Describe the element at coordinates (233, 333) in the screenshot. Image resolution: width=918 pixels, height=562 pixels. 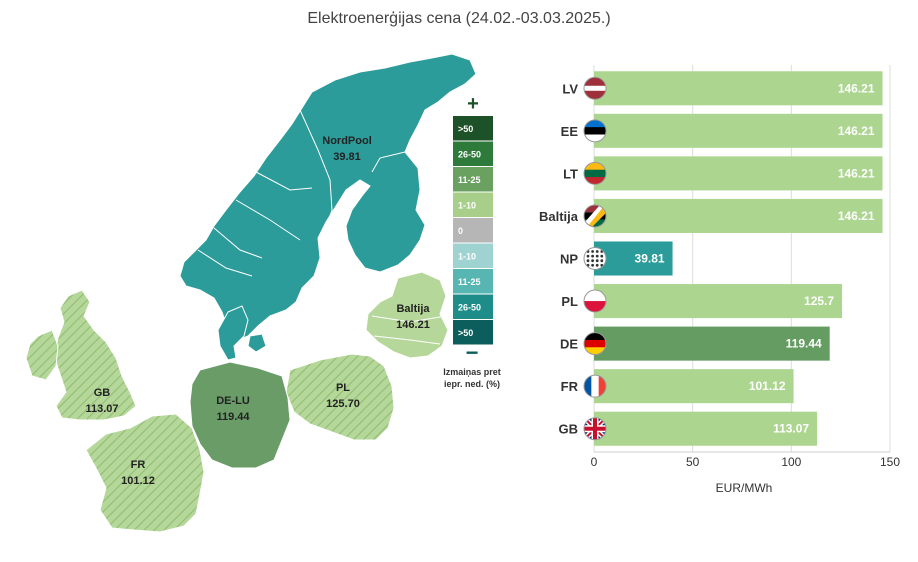
I see `denmark-shape` at that location.